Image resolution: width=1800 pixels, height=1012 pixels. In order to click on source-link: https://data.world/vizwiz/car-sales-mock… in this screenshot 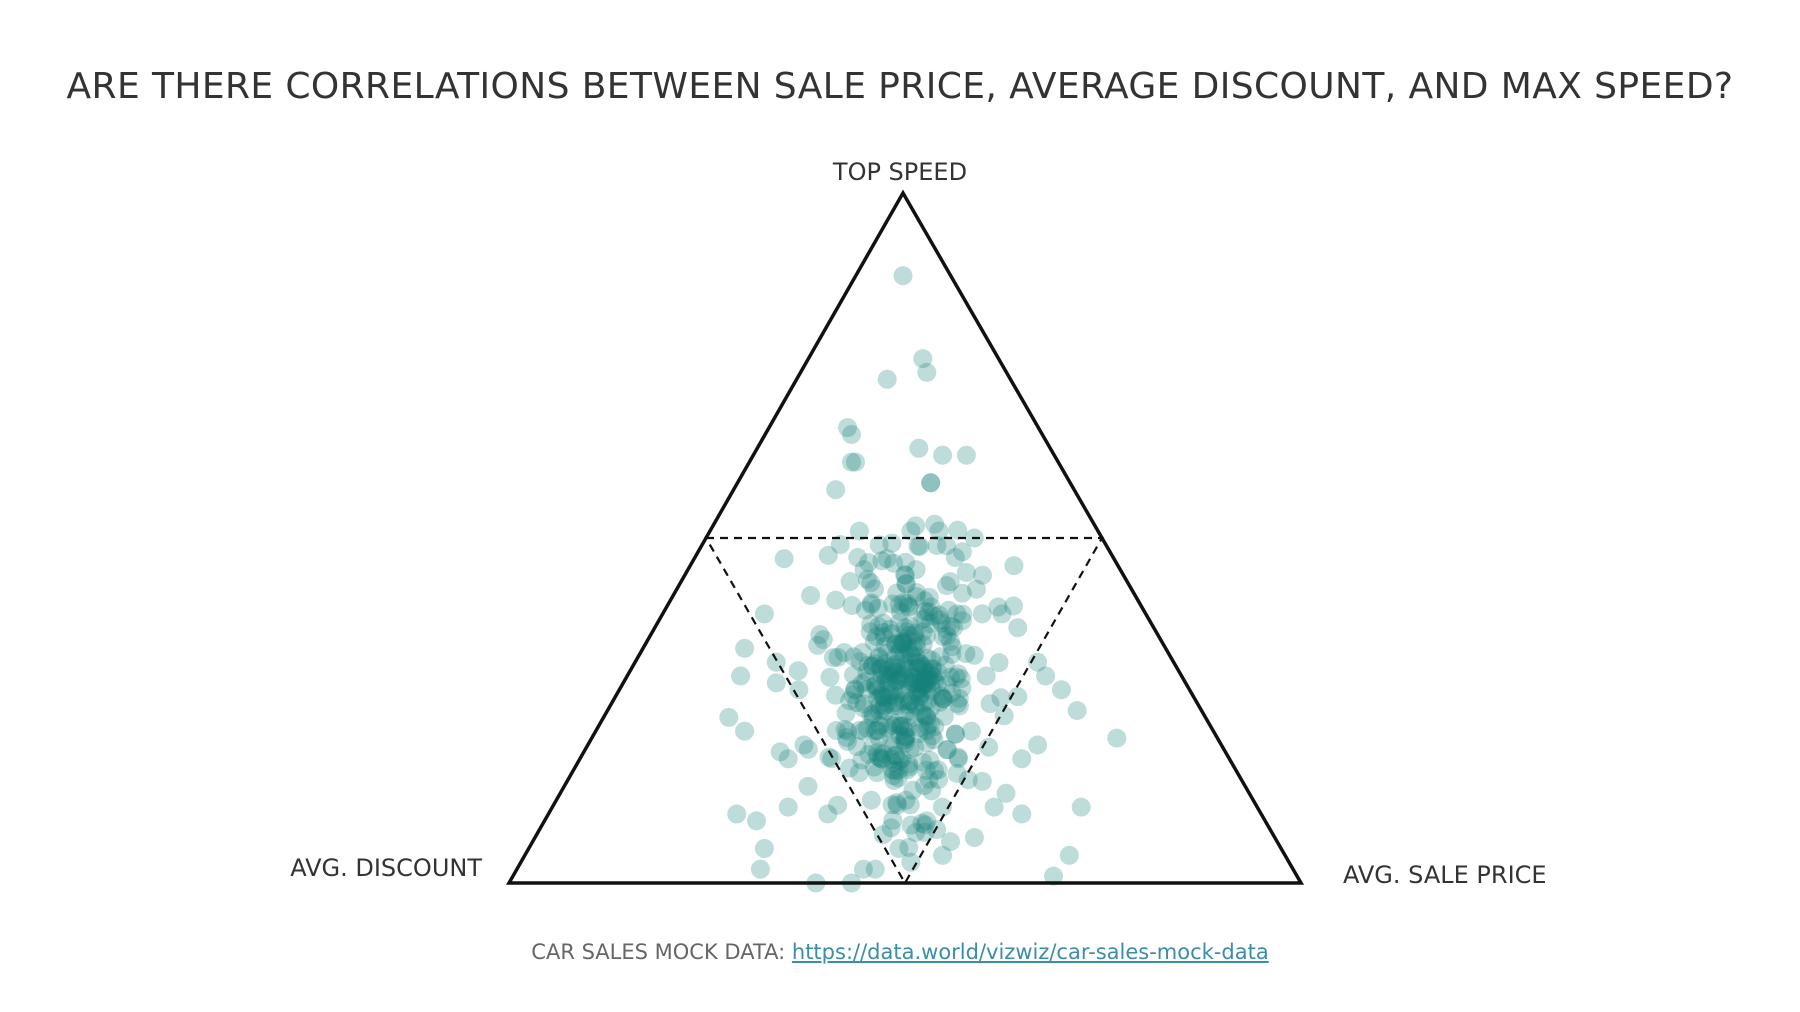, I will do `click(1030, 952)`.